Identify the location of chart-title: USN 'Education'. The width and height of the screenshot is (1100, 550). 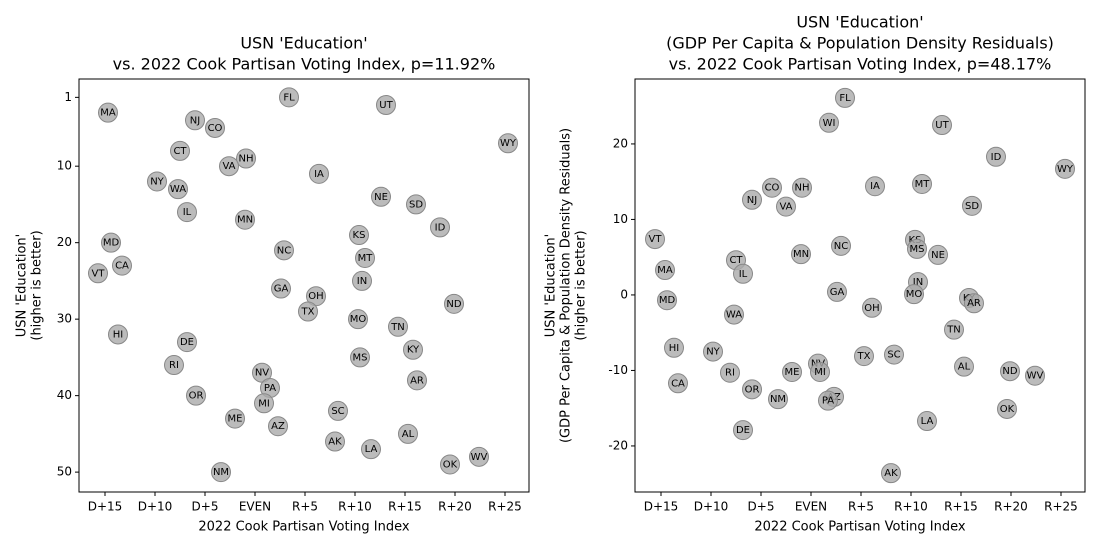
(303, 43).